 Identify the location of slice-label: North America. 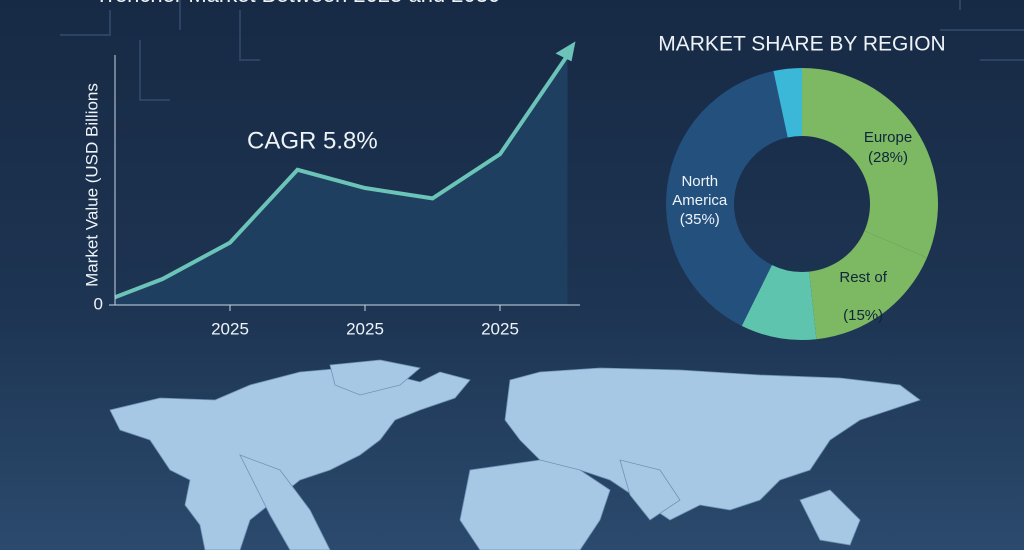
(700, 191).